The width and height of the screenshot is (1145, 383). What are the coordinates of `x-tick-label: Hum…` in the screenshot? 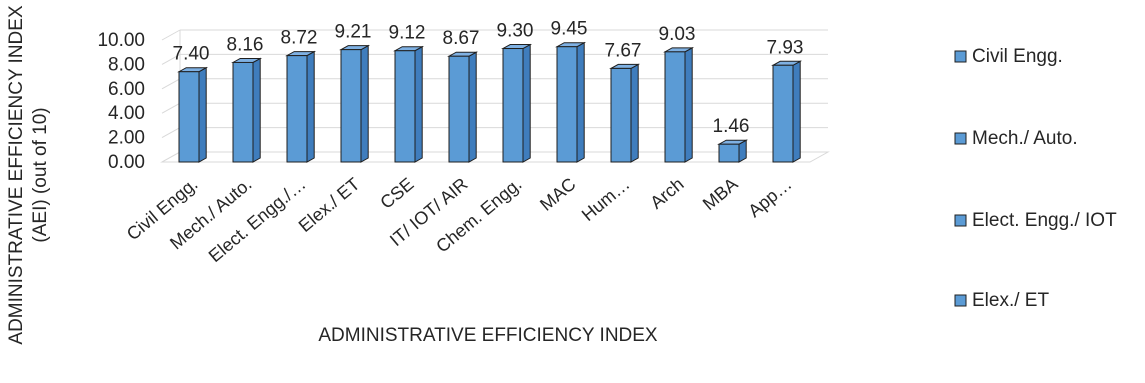 It's located at (606, 199).